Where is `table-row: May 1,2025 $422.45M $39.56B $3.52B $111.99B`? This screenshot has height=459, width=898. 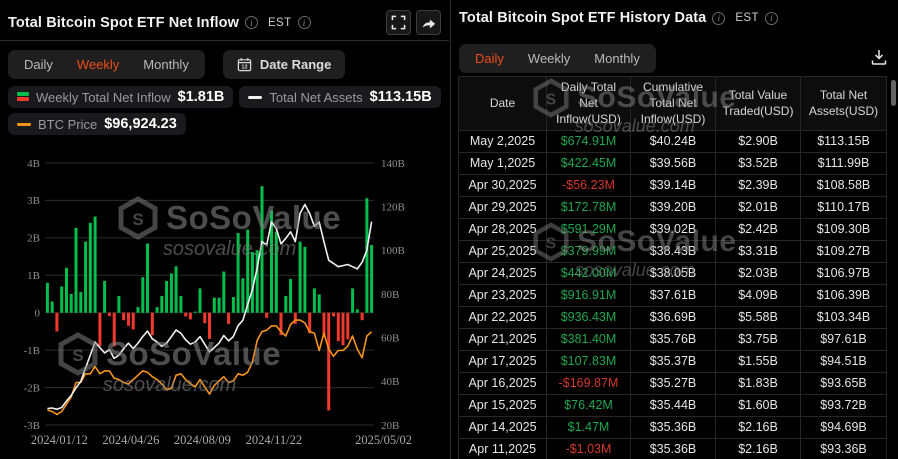
table-row: May 1,2025 $422.45M $39.56B $3.52B $111.99B is located at coordinates (672, 163).